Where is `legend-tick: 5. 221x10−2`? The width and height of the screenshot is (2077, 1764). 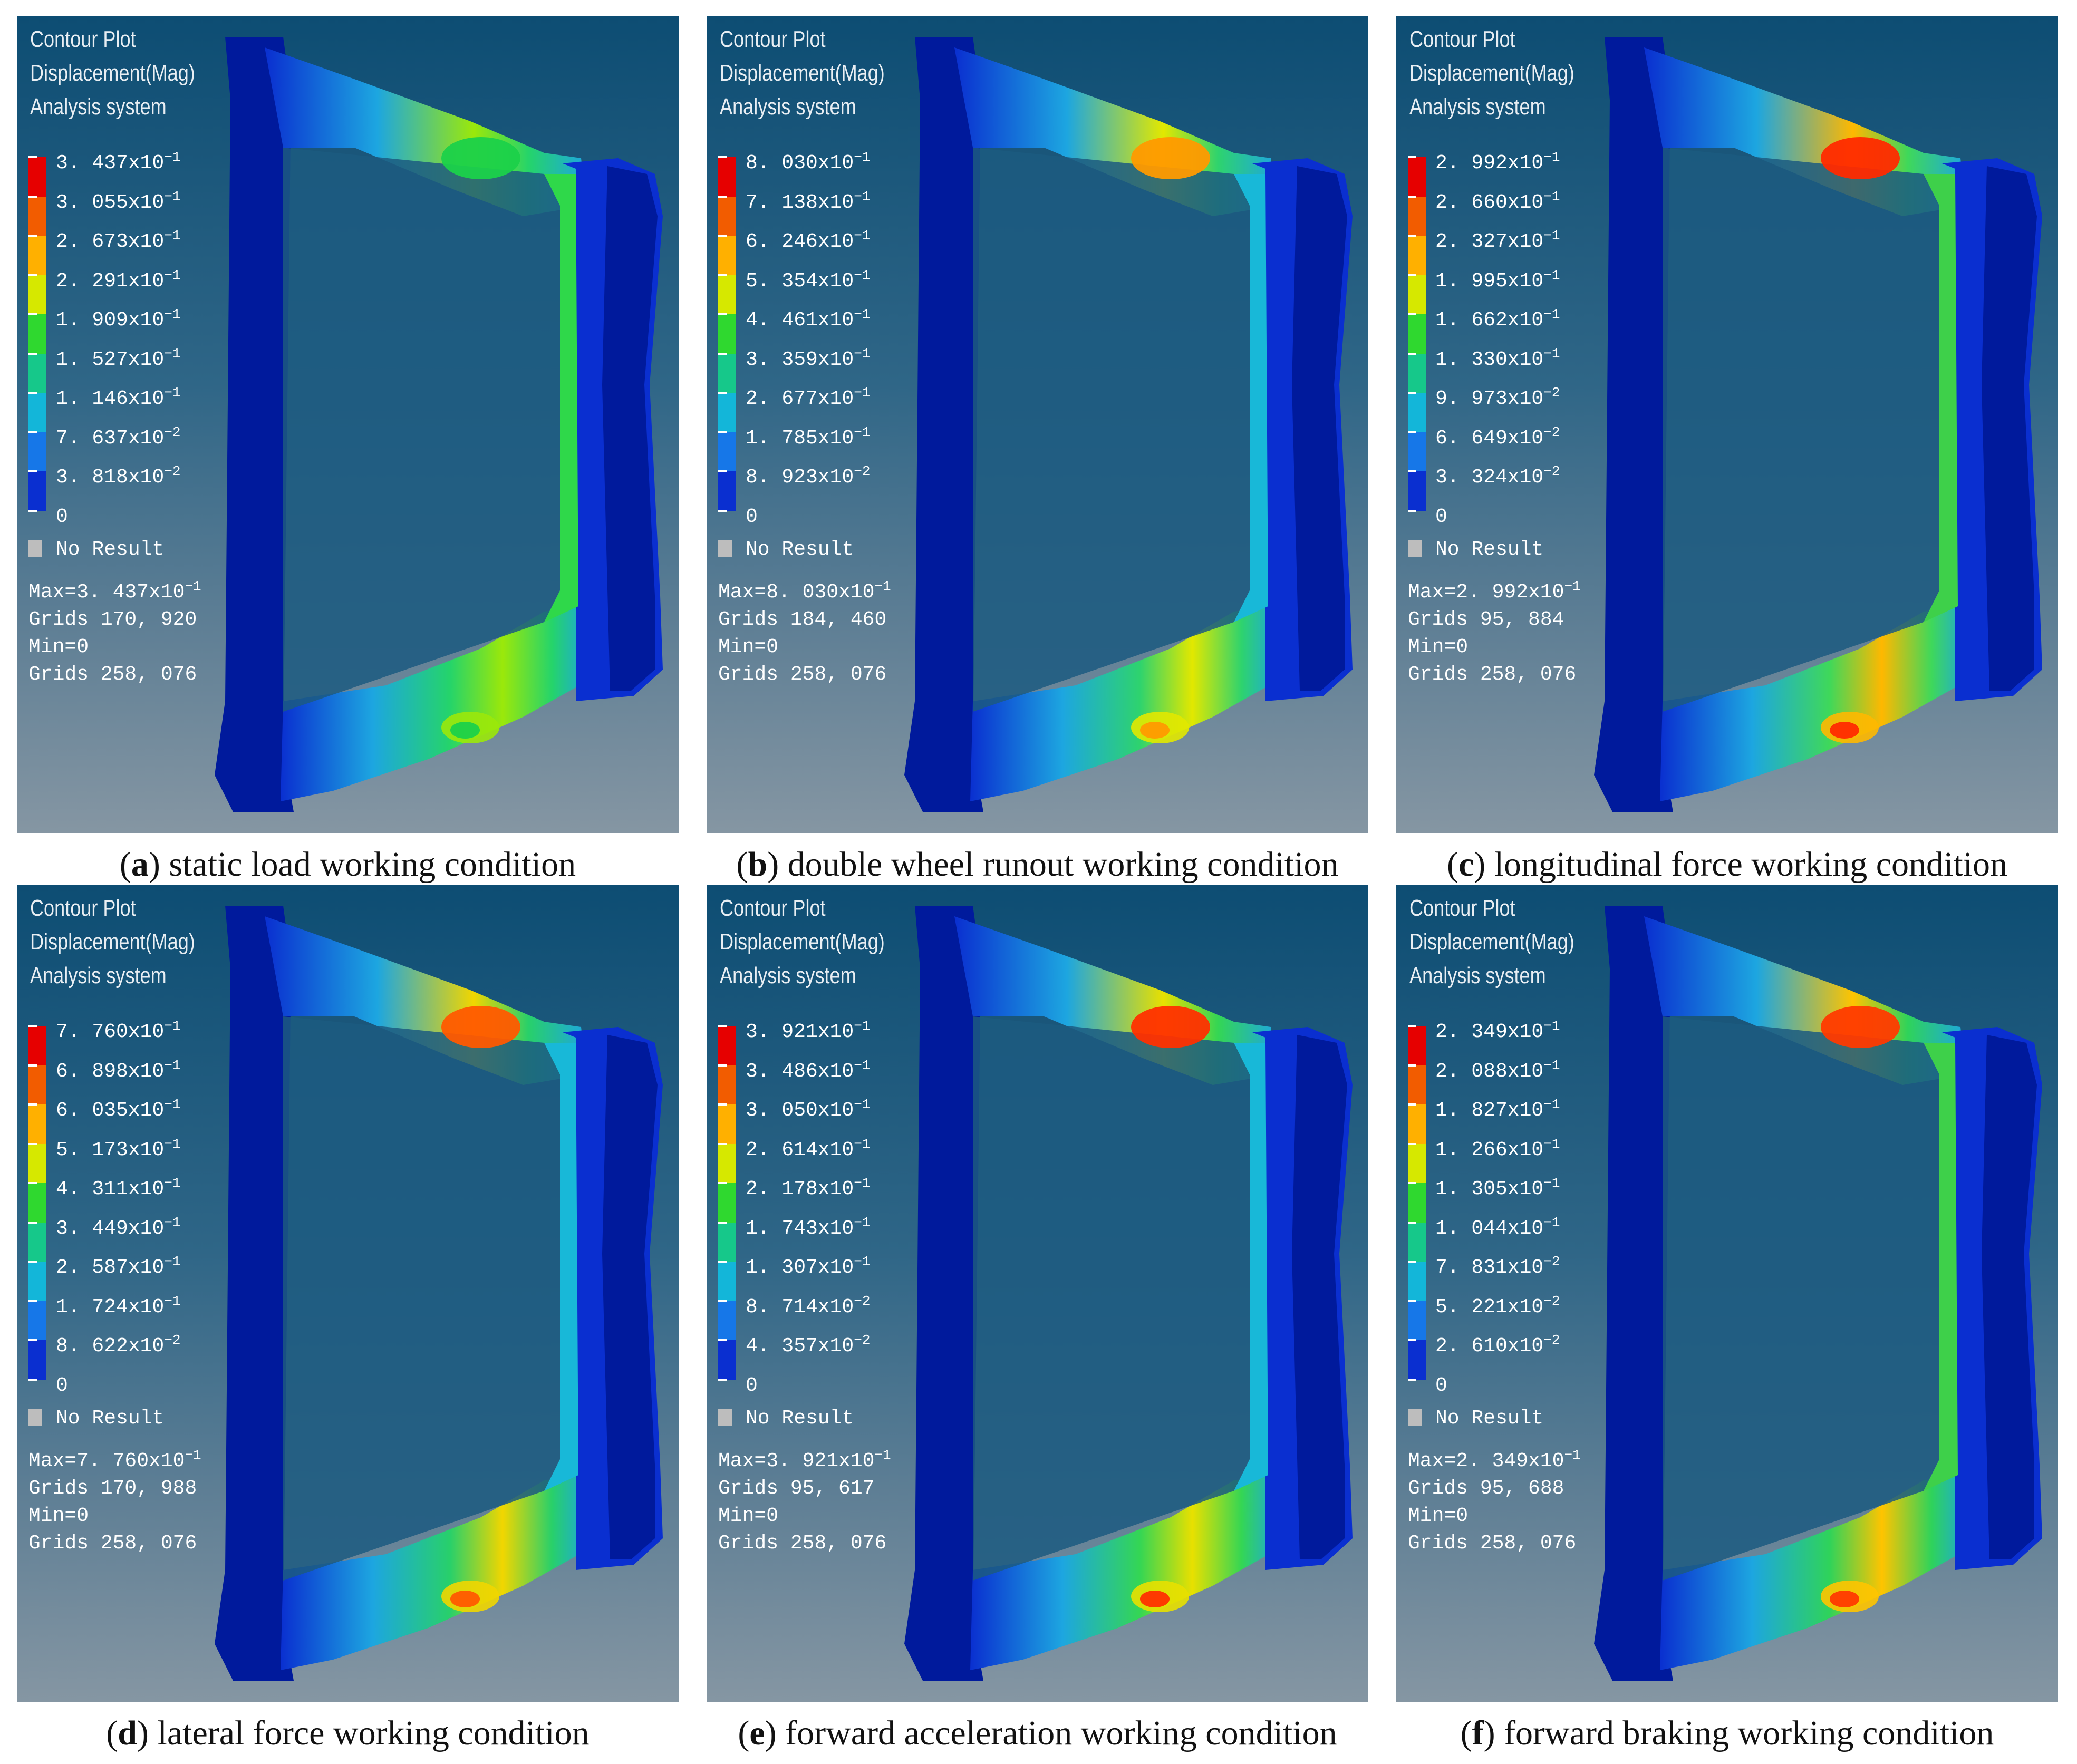 legend-tick: 5. 221x10−2 is located at coordinates (1513, 1304).